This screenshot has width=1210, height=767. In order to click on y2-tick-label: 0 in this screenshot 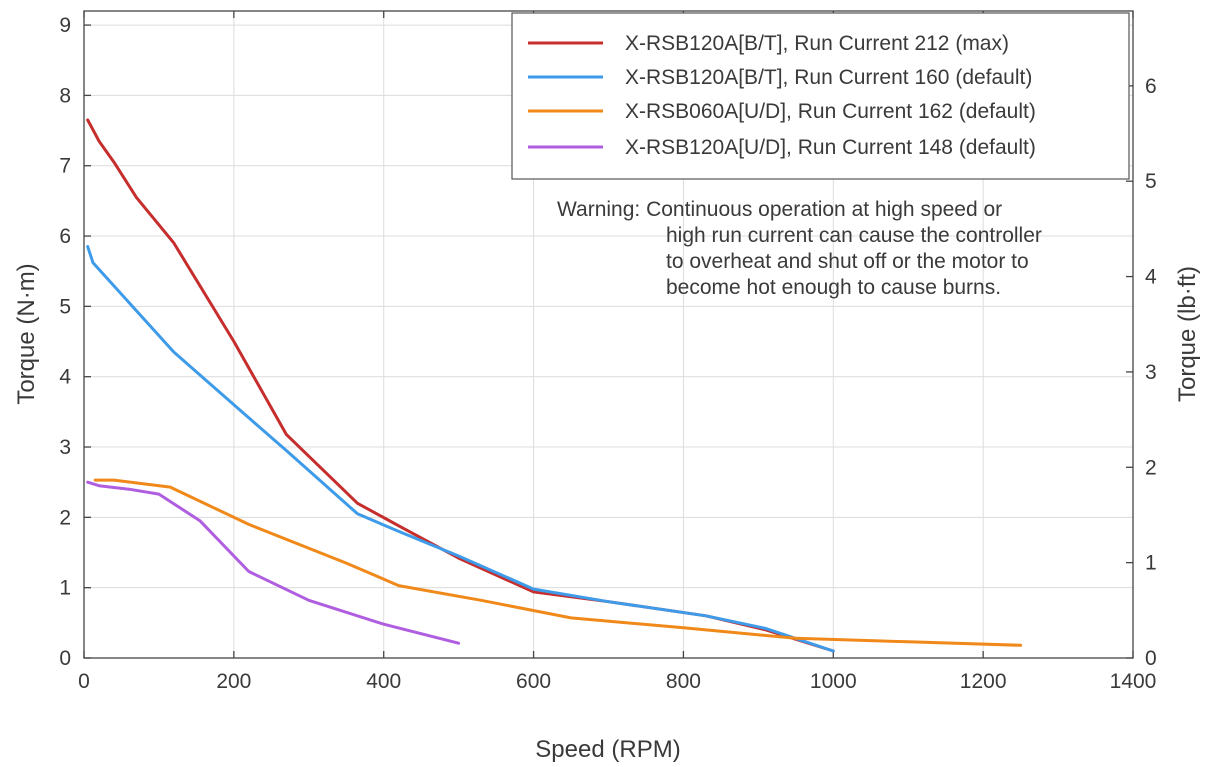, I will do `click(1151, 658)`.